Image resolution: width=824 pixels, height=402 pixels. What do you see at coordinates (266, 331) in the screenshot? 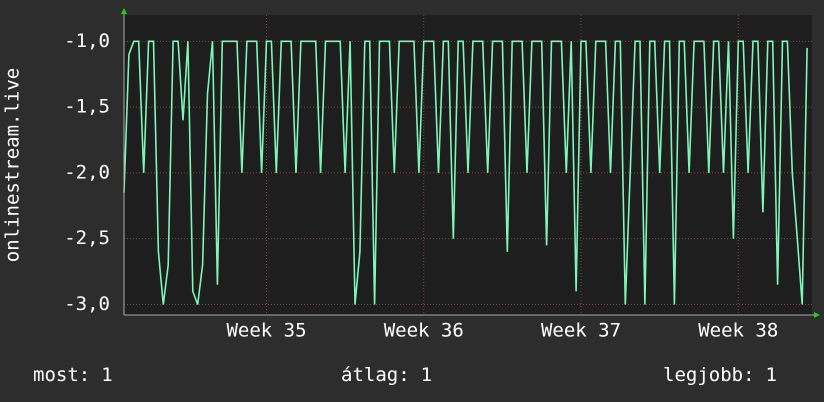
I see `x-tick-label: Week 35` at bounding box center [266, 331].